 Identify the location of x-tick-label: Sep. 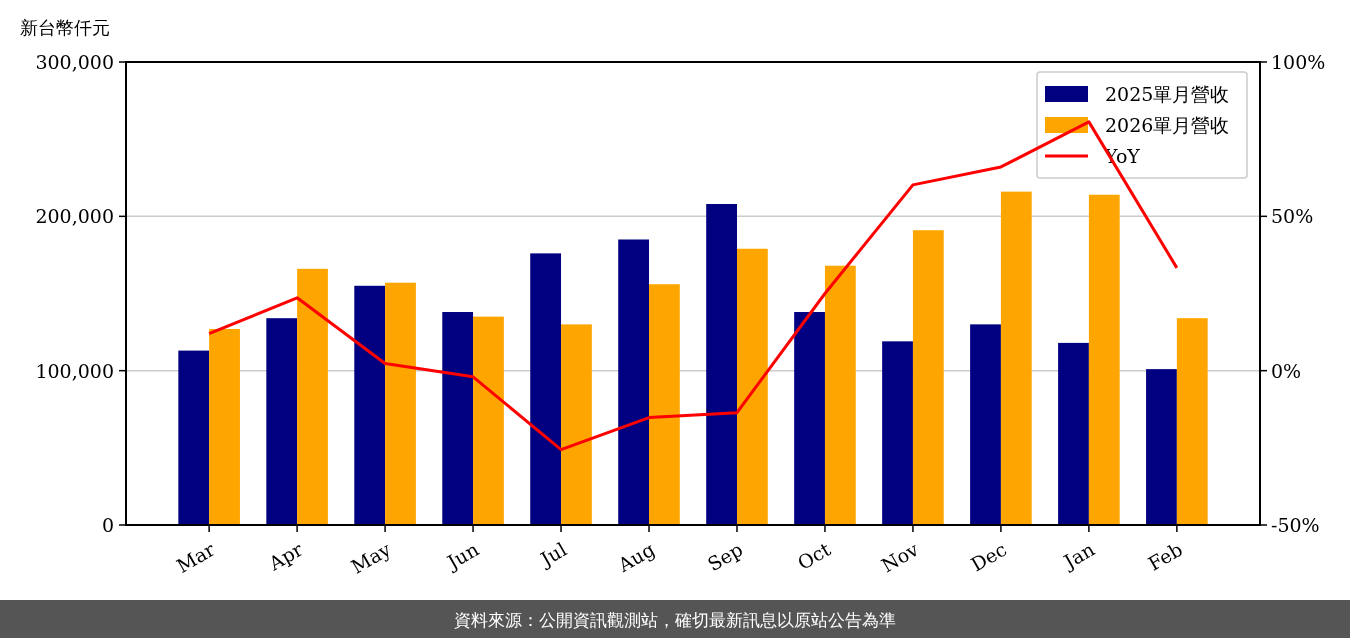
(725, 556).